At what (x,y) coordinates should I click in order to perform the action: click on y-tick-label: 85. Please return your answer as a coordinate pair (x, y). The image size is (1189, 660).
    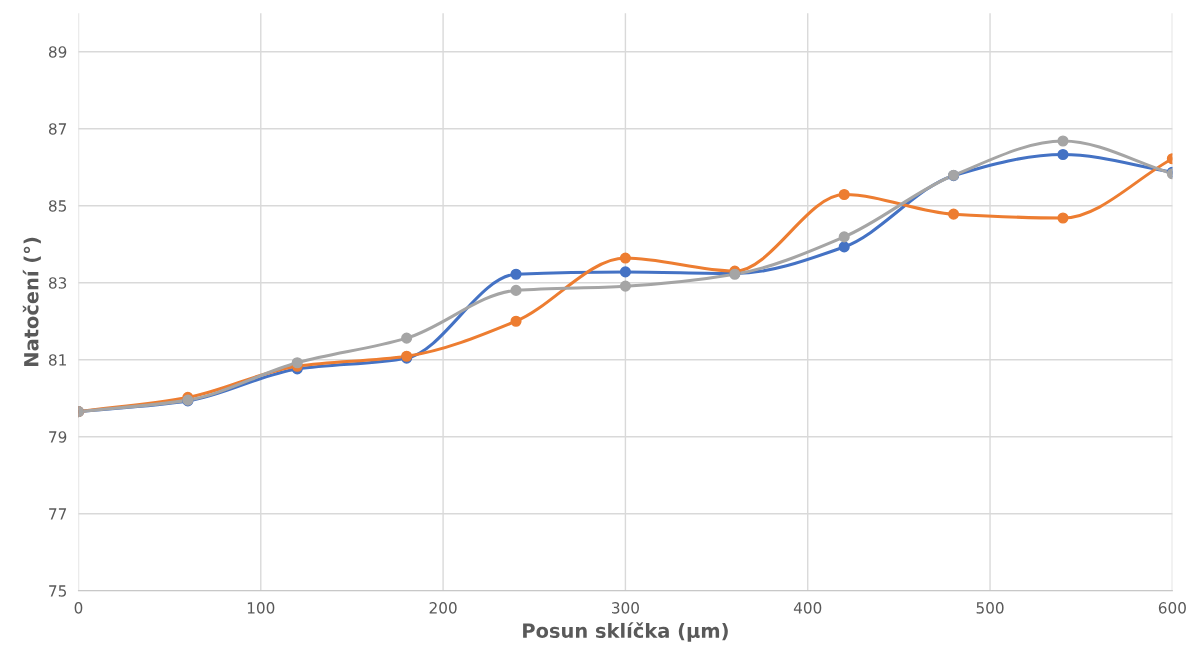
    Looking at the image, I should click on (57, 206).